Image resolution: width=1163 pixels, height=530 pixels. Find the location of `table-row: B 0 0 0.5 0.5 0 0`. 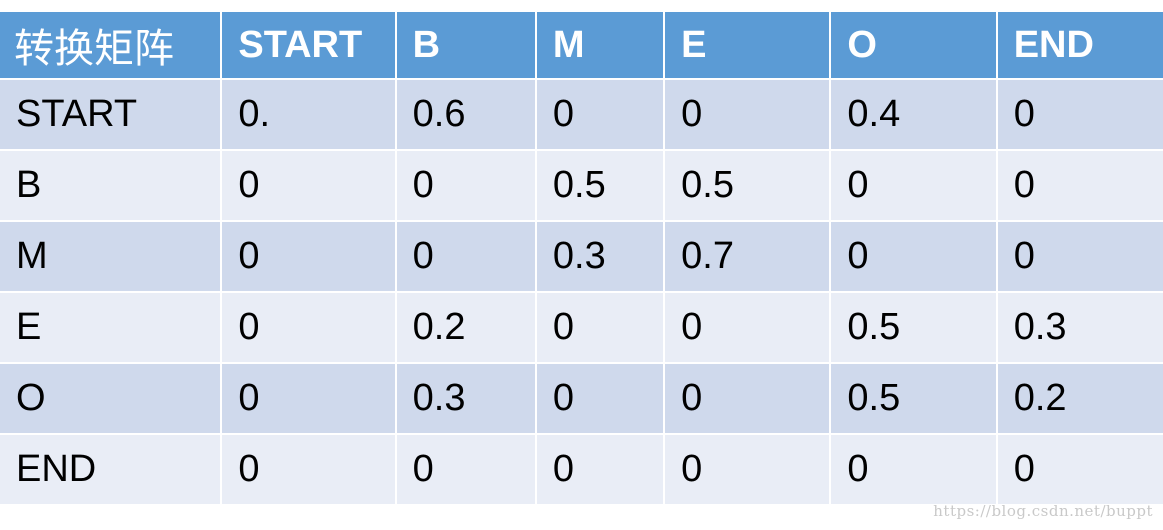

table-row: B 0 0 0.5 0.5 0 0 is located at coordinates (581, 185).